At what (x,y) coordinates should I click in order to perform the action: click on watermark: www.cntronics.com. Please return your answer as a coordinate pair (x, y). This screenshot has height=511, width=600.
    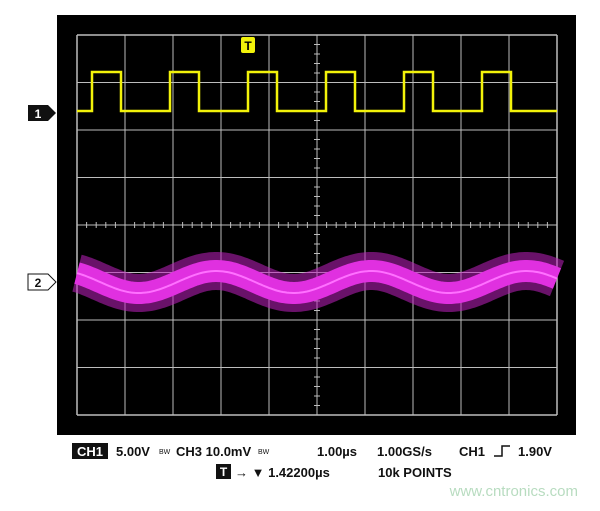
    Looking at the image, I should click on (513, 491).